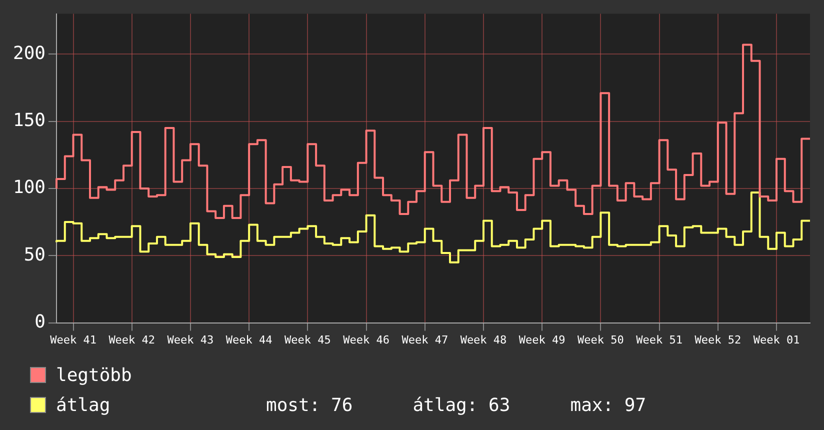  Describe the element at coordinates (309, 405) in the screenshot. I see `text: most: 76` at that location.